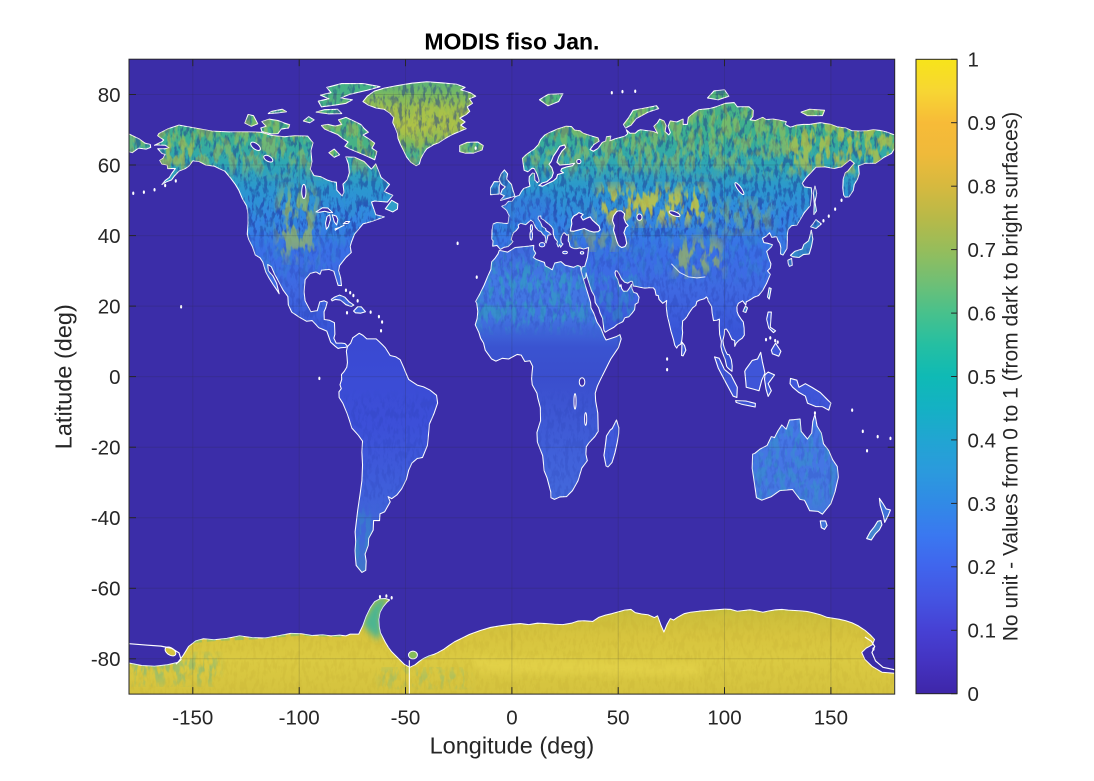 This screenshot has width=1094, height=781. I want to click on svg-text: 0.5, so click(982, 377).